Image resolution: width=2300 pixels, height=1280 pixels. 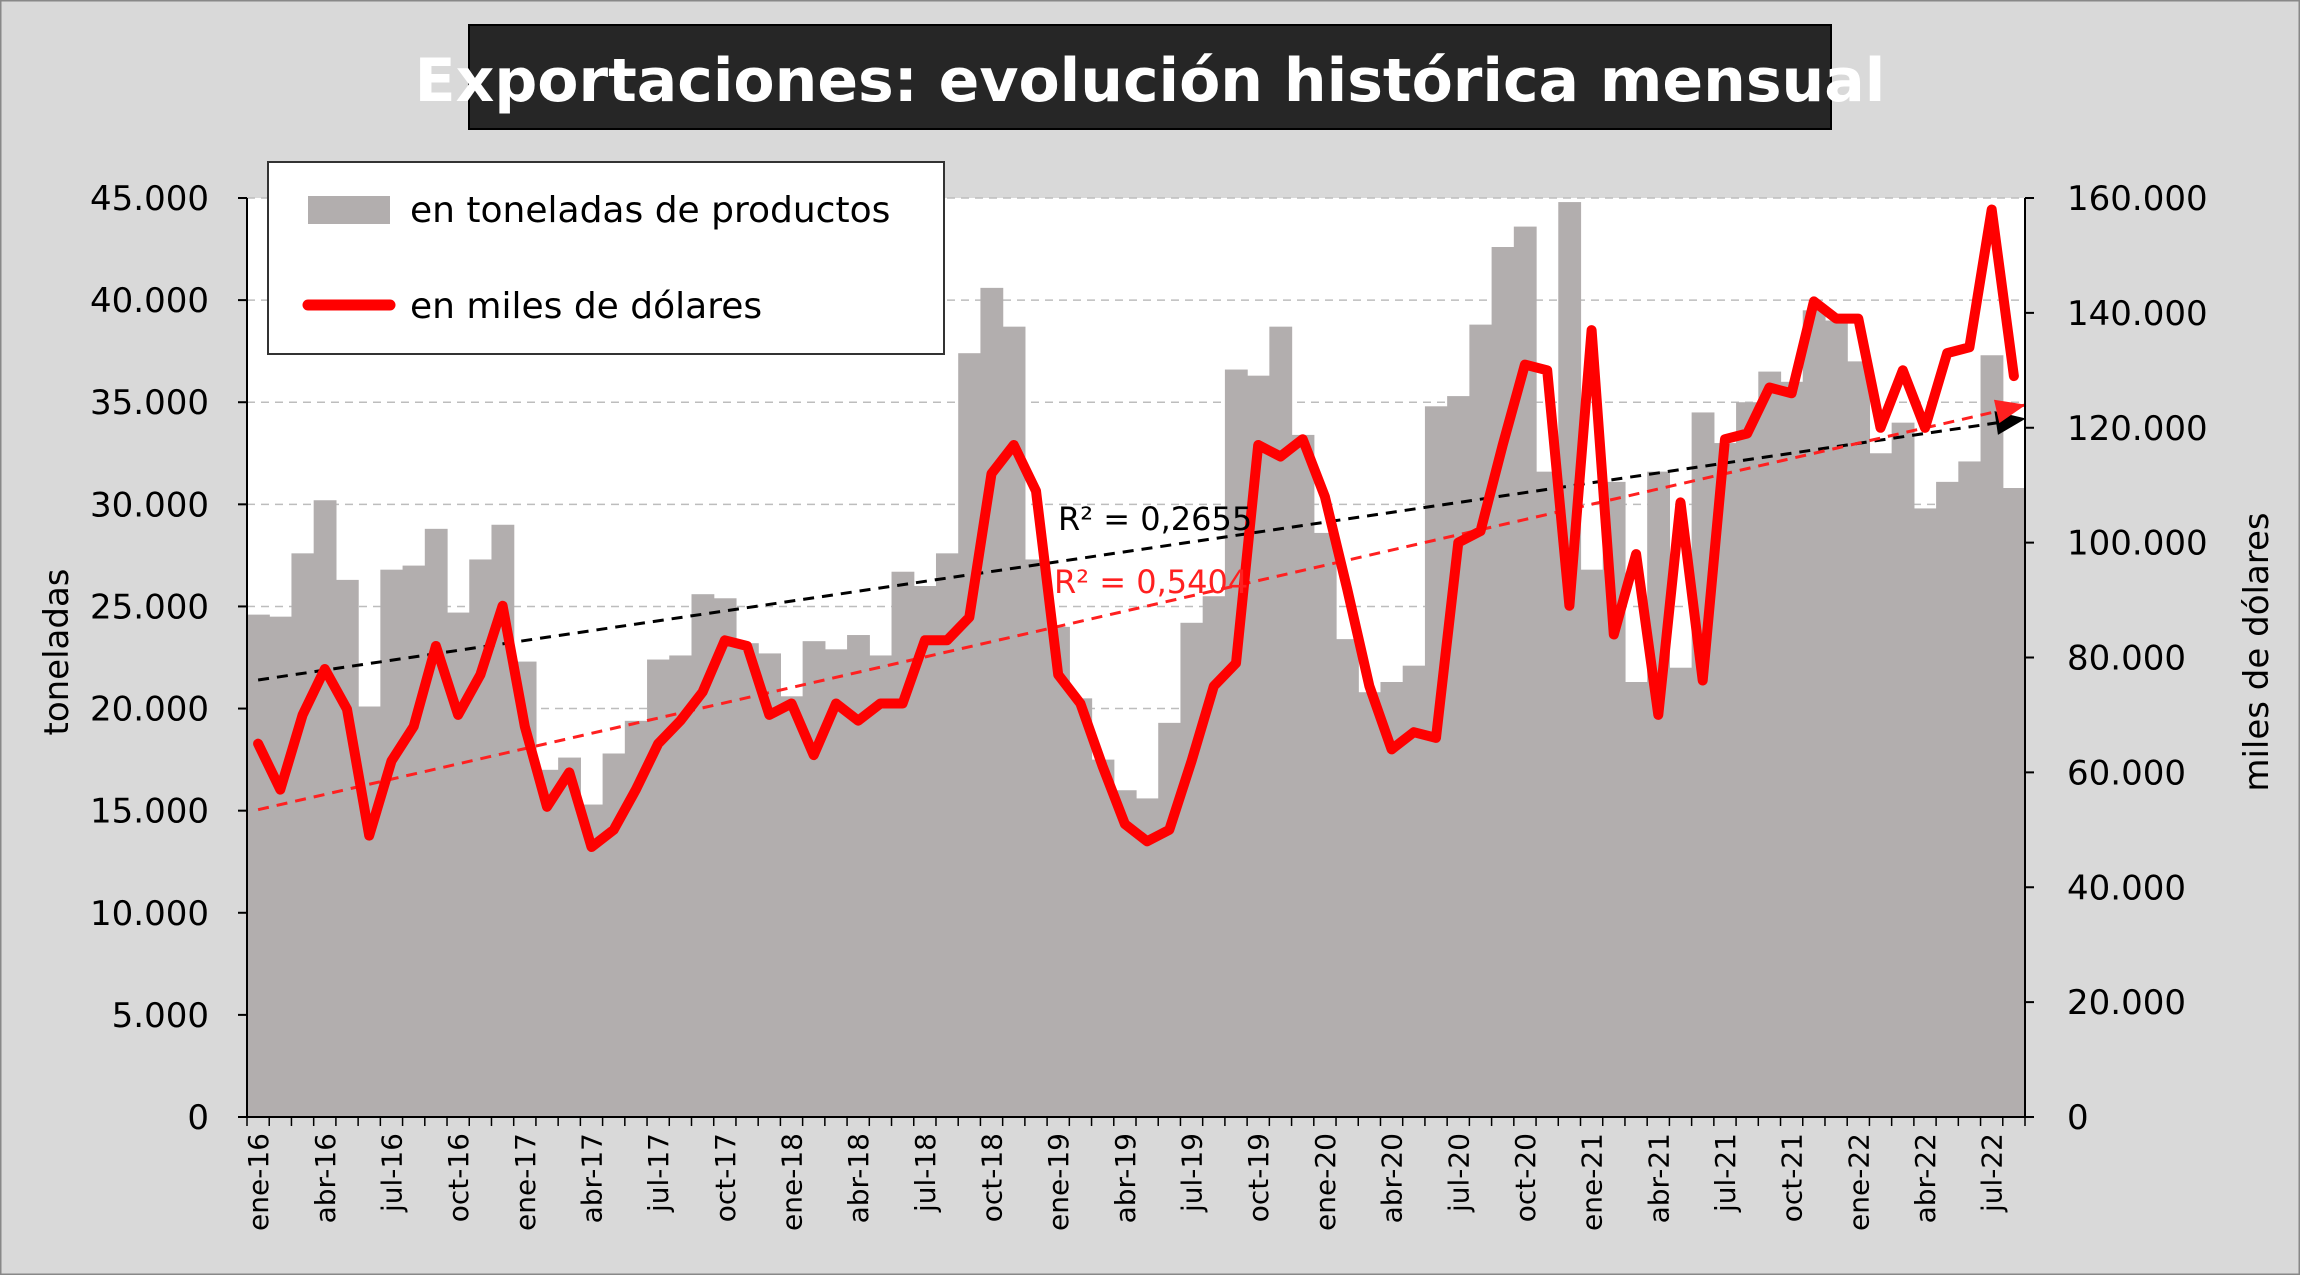 What do you see at coordinates (525, 1182) in the screenshot?
I see `x-tick-label: ene-17` at bounding box center [525, 1182].